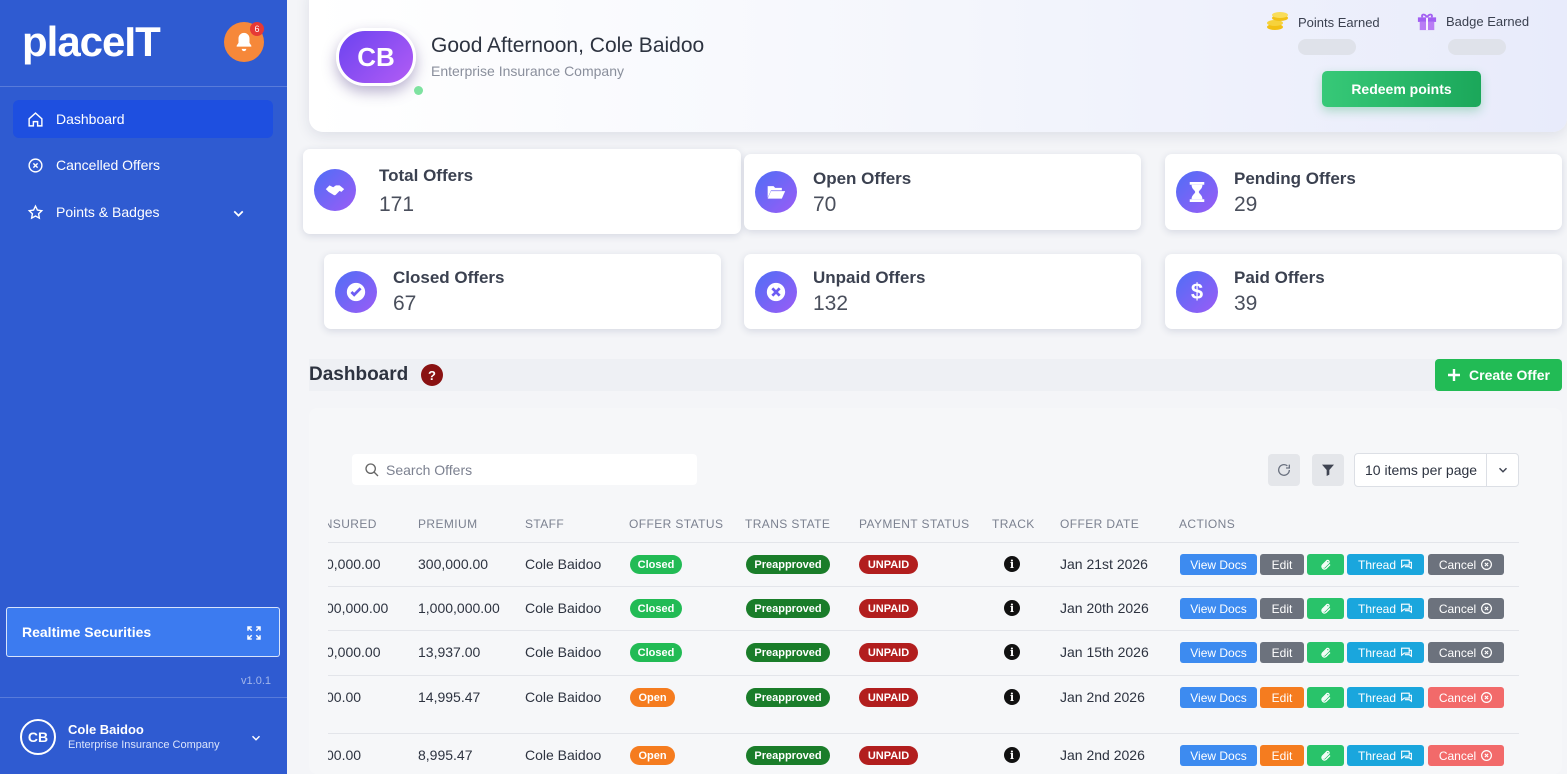 Image resolution: width=1567 pixels, height=774 pixels. Describe the element at coordinates (545, 524) in the screenshot. I see `column-header: STAFF` at that location.